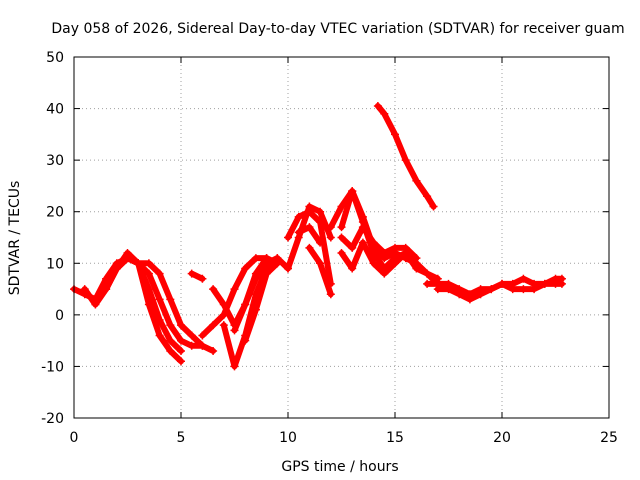 This screenshot has height=480, width=640. Describe the element at coordinates (55, 213) in the screenshot. I see `y-tick-label: 20` at that location.